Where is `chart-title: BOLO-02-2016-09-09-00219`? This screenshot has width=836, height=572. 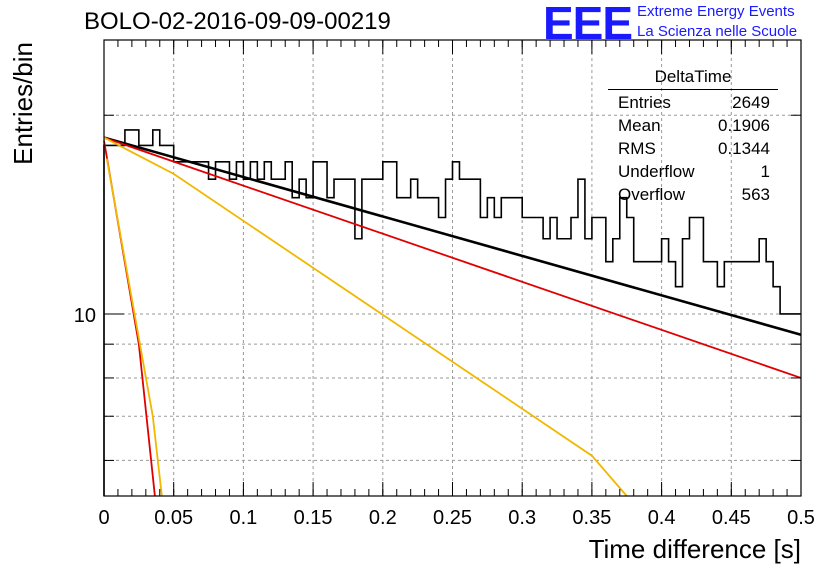
chart-title: BOLO-02-2016-09-09-00219 is located at coordinates (237, 21).